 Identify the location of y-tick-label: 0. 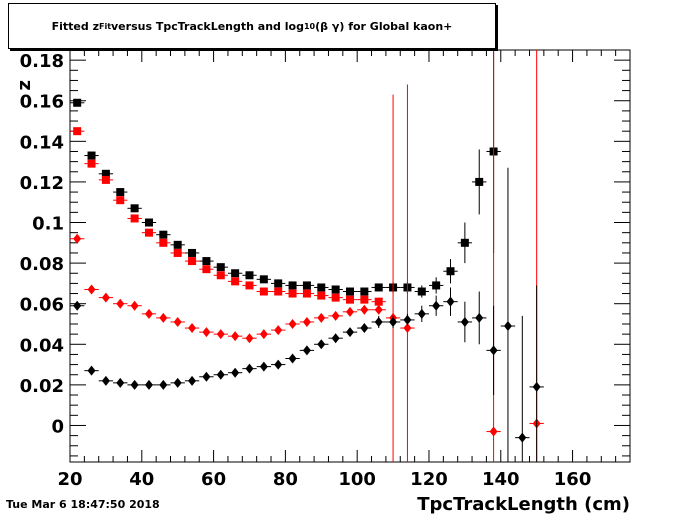
(57, 426).